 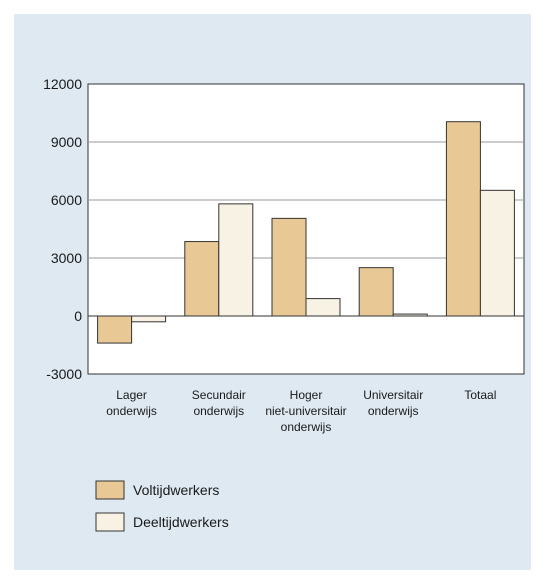 I want to click on y-tick-label: -3000, so click(x=64, y=374).